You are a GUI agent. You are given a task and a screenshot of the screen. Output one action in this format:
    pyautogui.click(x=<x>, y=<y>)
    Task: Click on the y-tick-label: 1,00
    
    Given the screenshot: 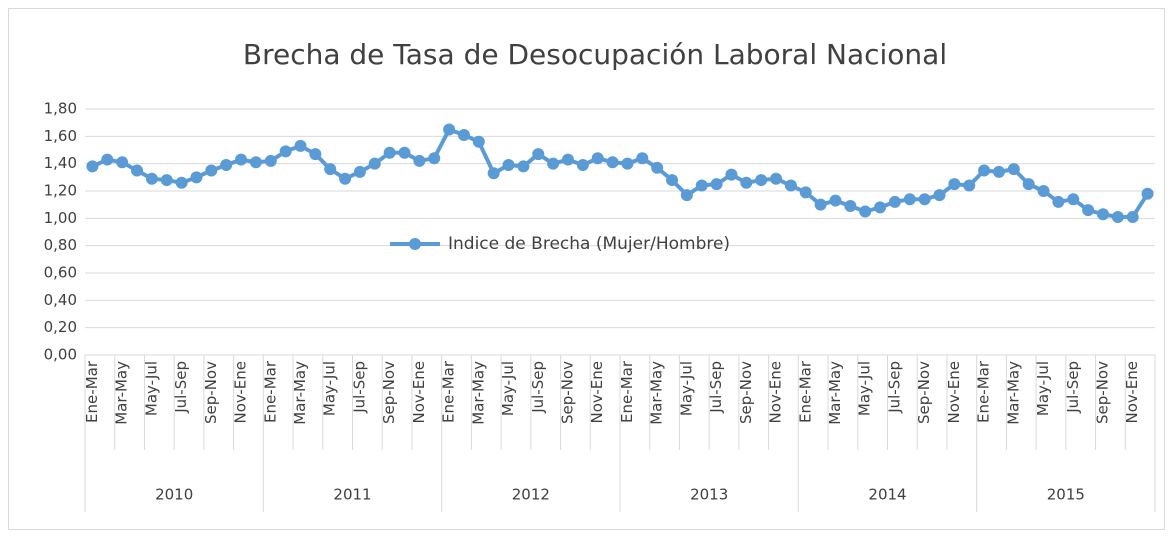 What is the action you would take?
    pyautogui.click(x=60, y=218)
    